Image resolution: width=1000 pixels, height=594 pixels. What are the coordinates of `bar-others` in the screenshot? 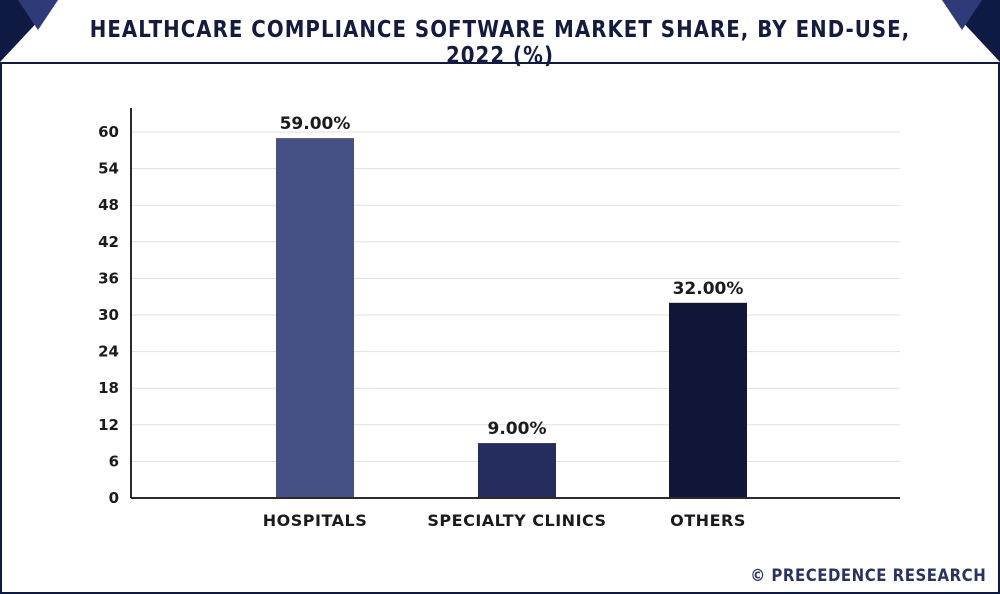 It's located at (708, 400).